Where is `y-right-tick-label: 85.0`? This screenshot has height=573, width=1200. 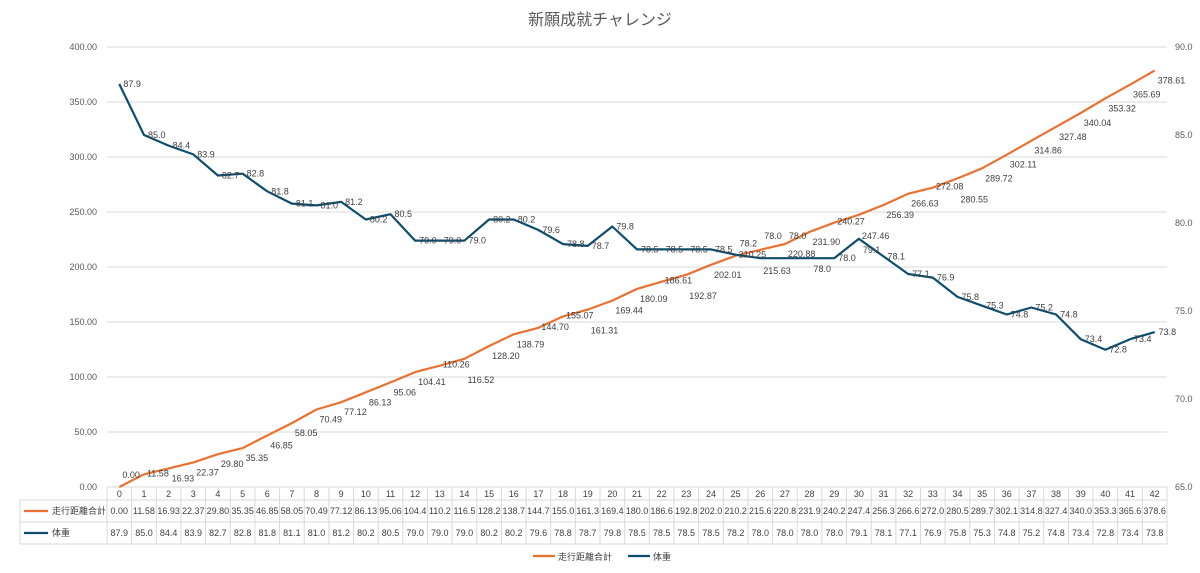
y-right-tick-label: 85.0 is located at coordinates (1184, 135).